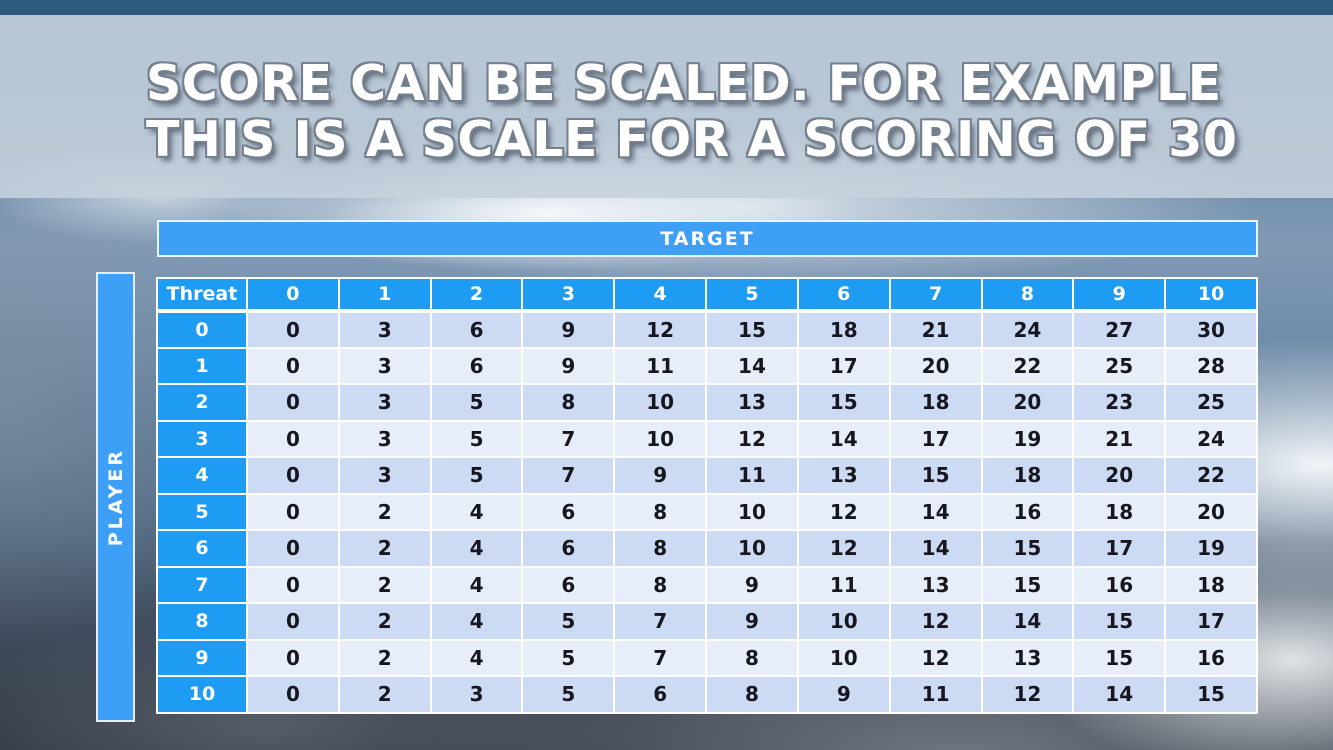 The height and width of the screenshot is (750, 1333). I want to click on slide-title-line-1: SCORE CAN BE SCALED. FOR EXAMPLE, so click(684, 83).